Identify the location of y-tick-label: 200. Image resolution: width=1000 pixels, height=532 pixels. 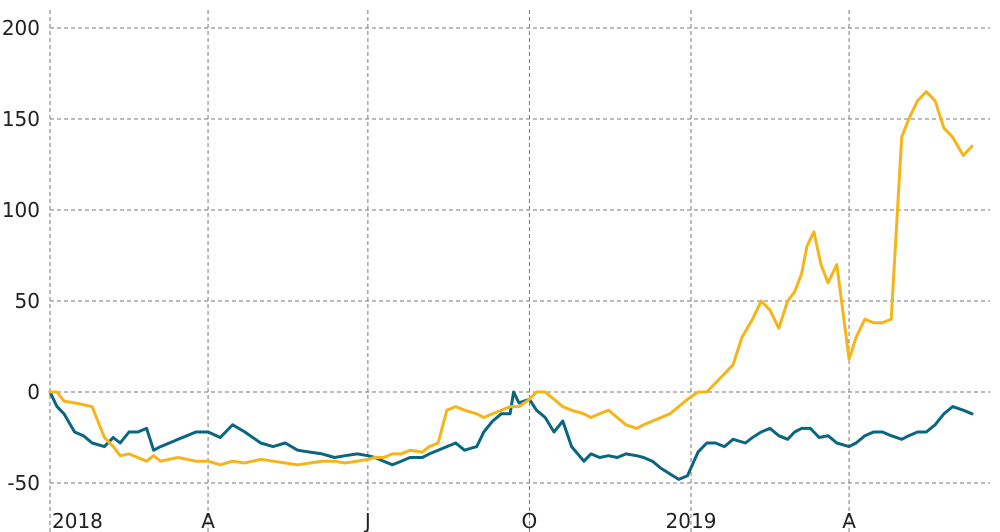
(21, 28).